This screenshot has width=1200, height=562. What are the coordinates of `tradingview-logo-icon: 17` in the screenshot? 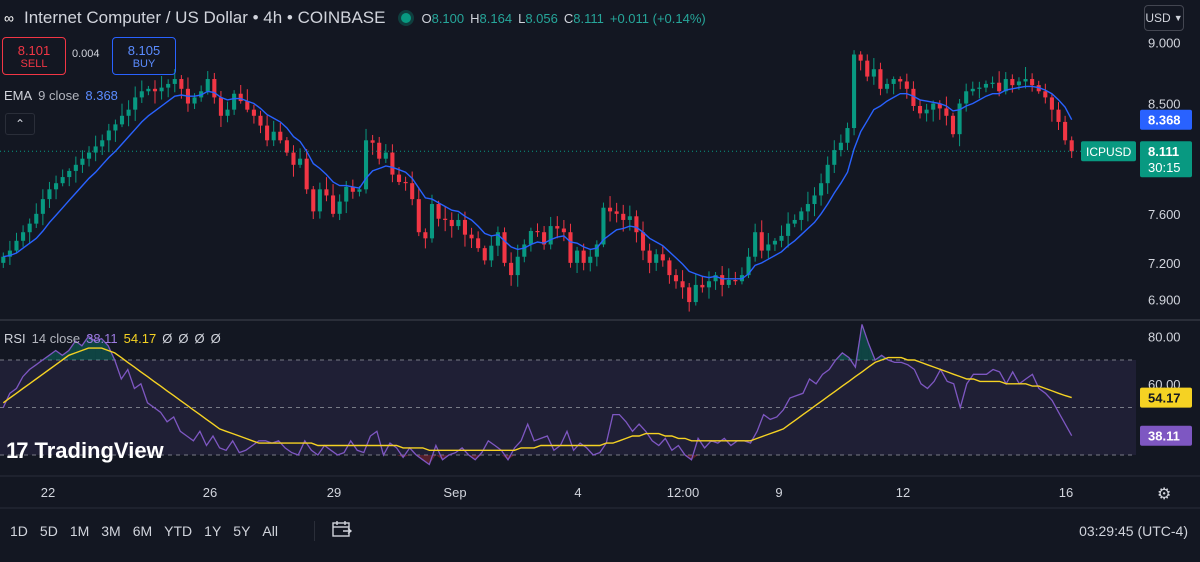 It's located at (17, 450).